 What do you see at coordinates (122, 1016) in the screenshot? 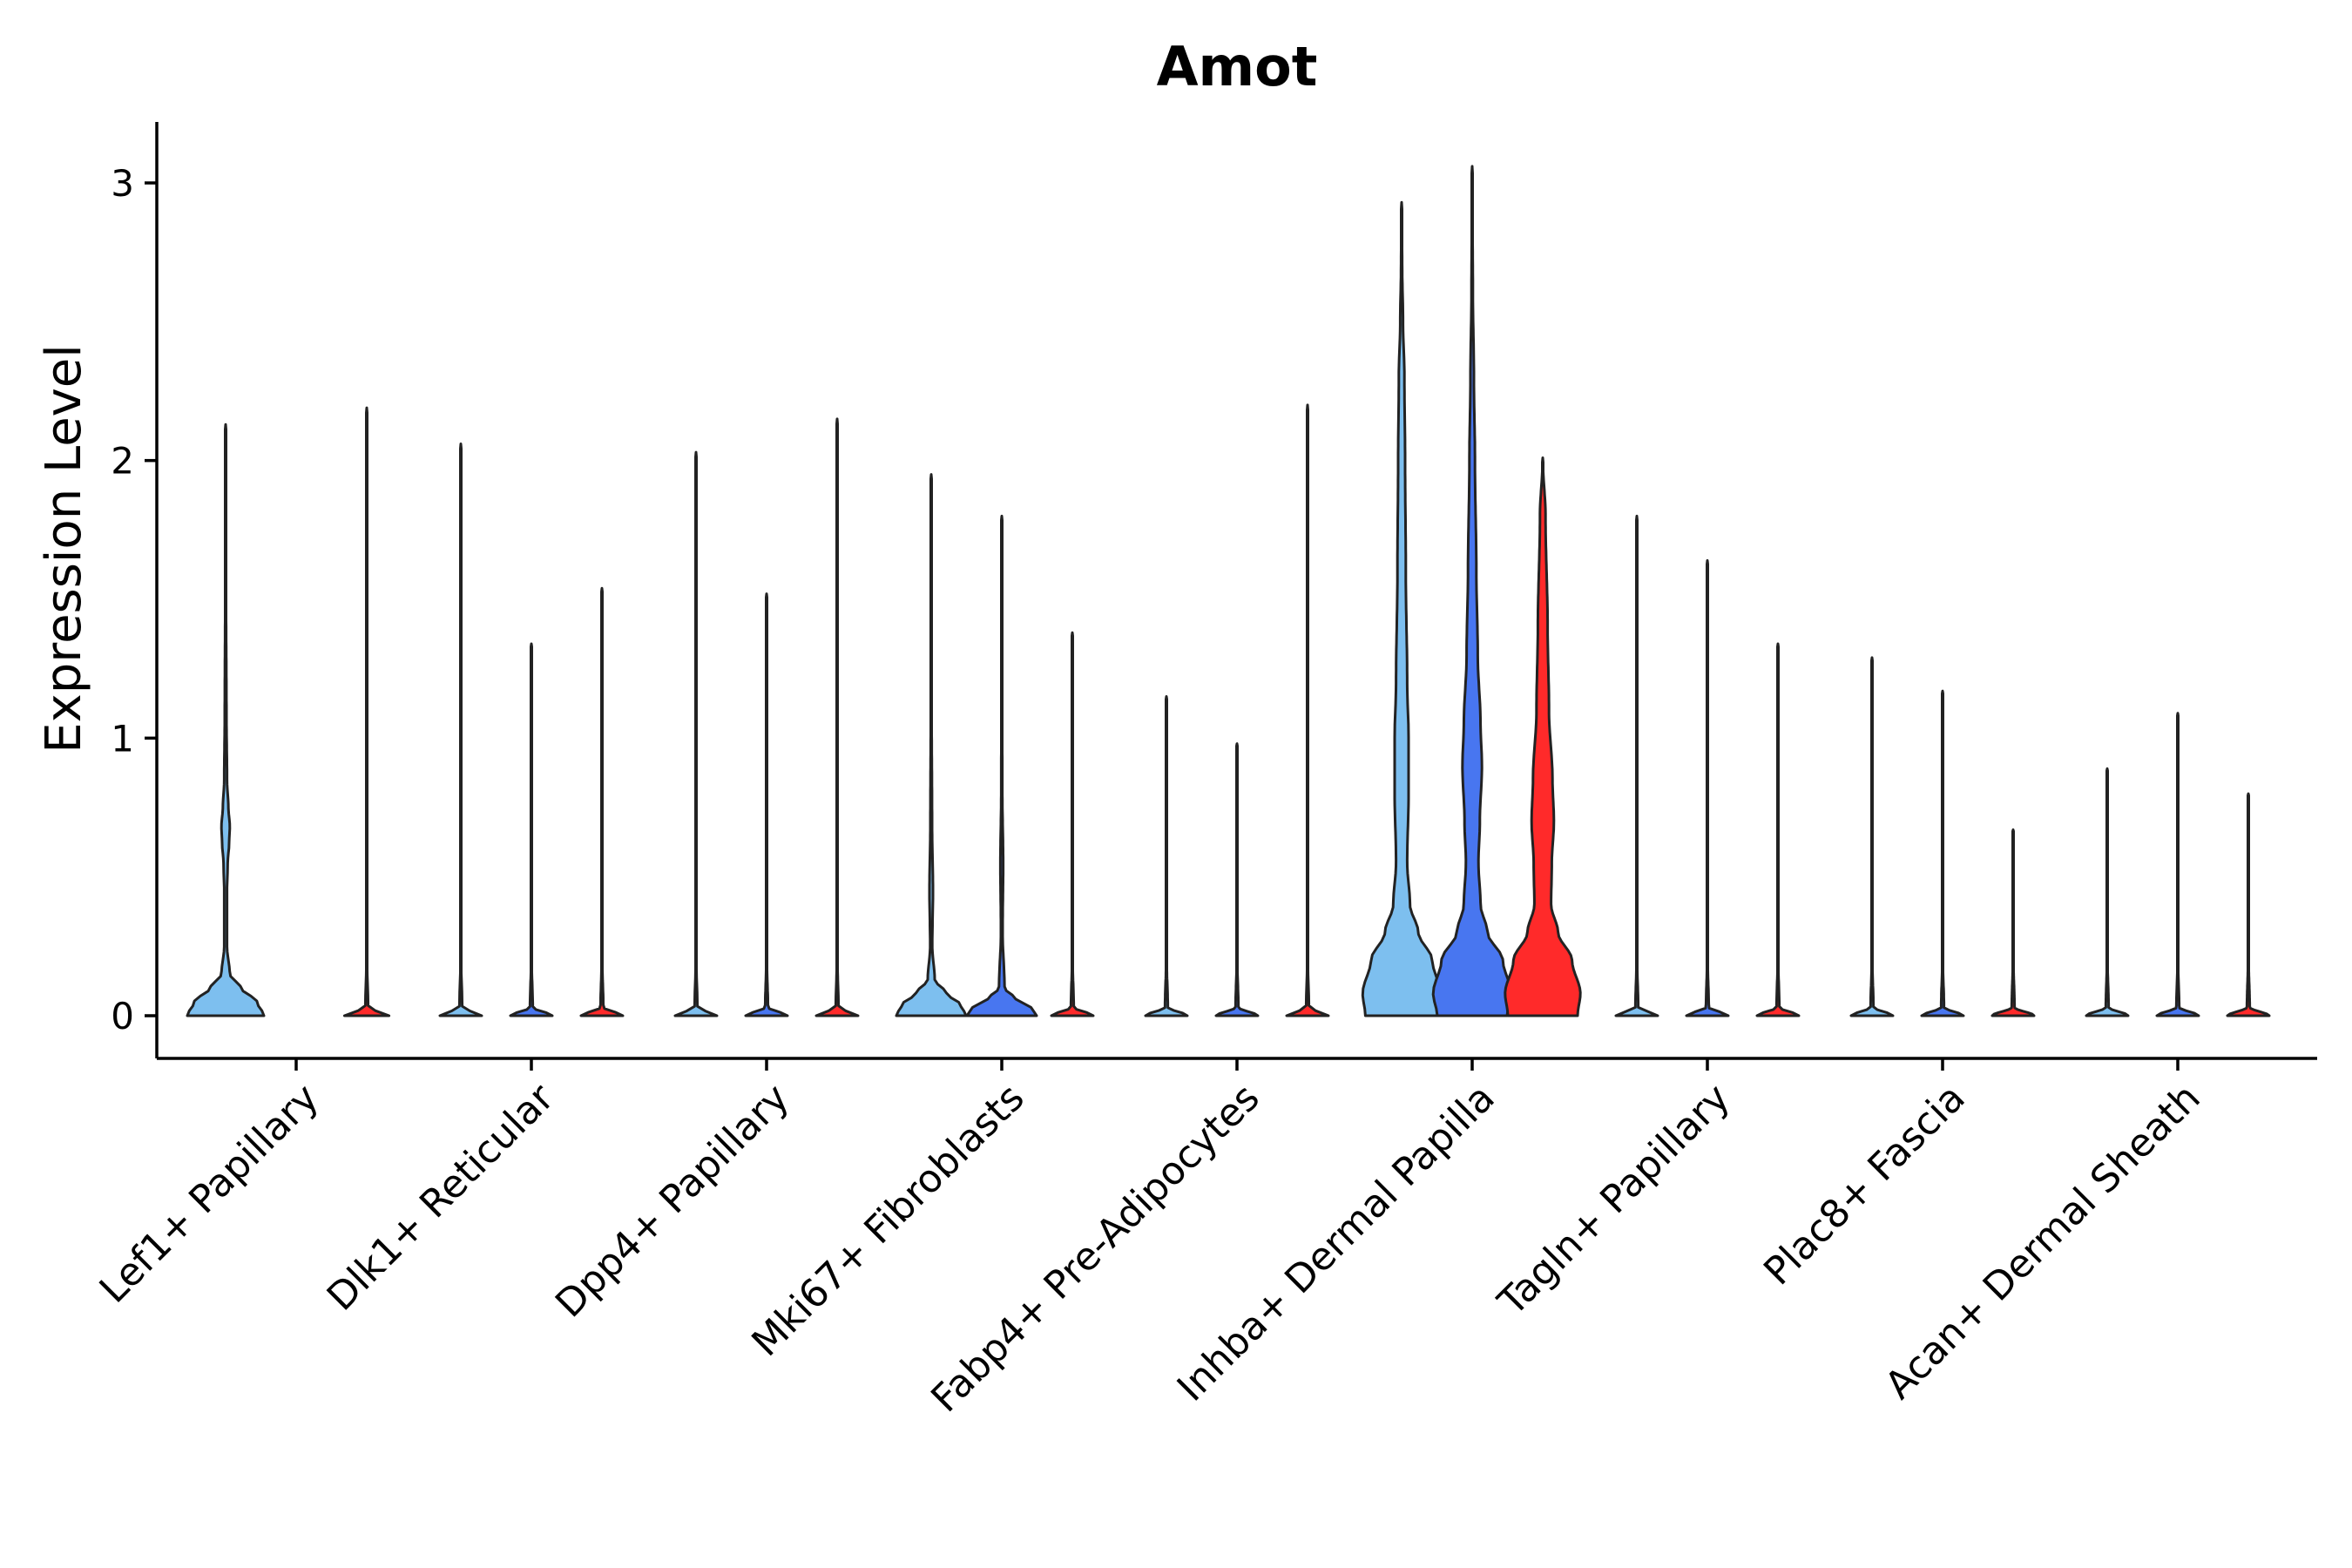
I see `y-tick-label: 0` at bounding box center [122, 1016].